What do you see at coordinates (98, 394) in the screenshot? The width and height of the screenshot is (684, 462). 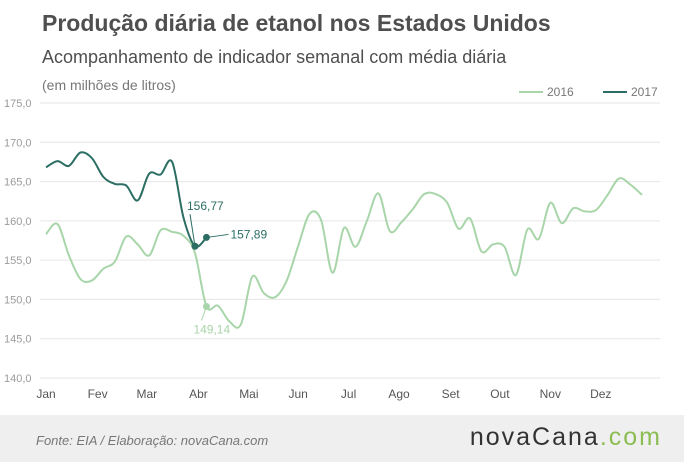 I see `x-tick-label: Fev` at bounding box center [98, 394].